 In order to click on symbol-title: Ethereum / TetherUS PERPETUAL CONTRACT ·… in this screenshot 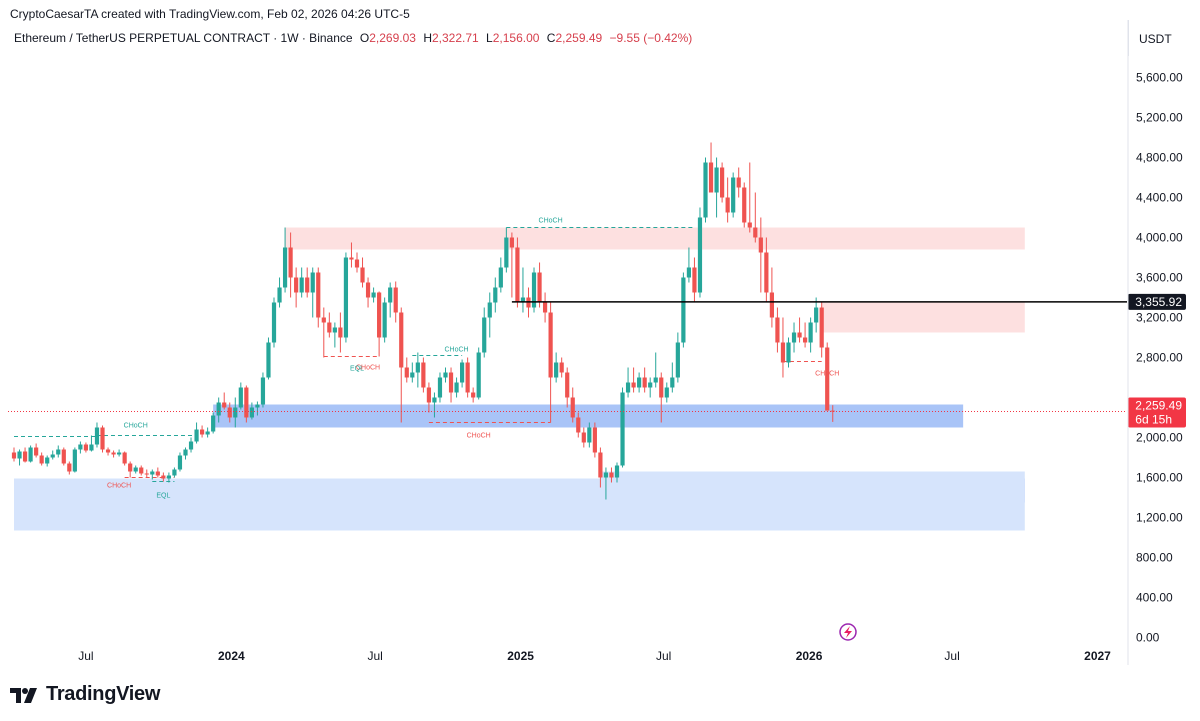, I will do `click(183, 38)`.